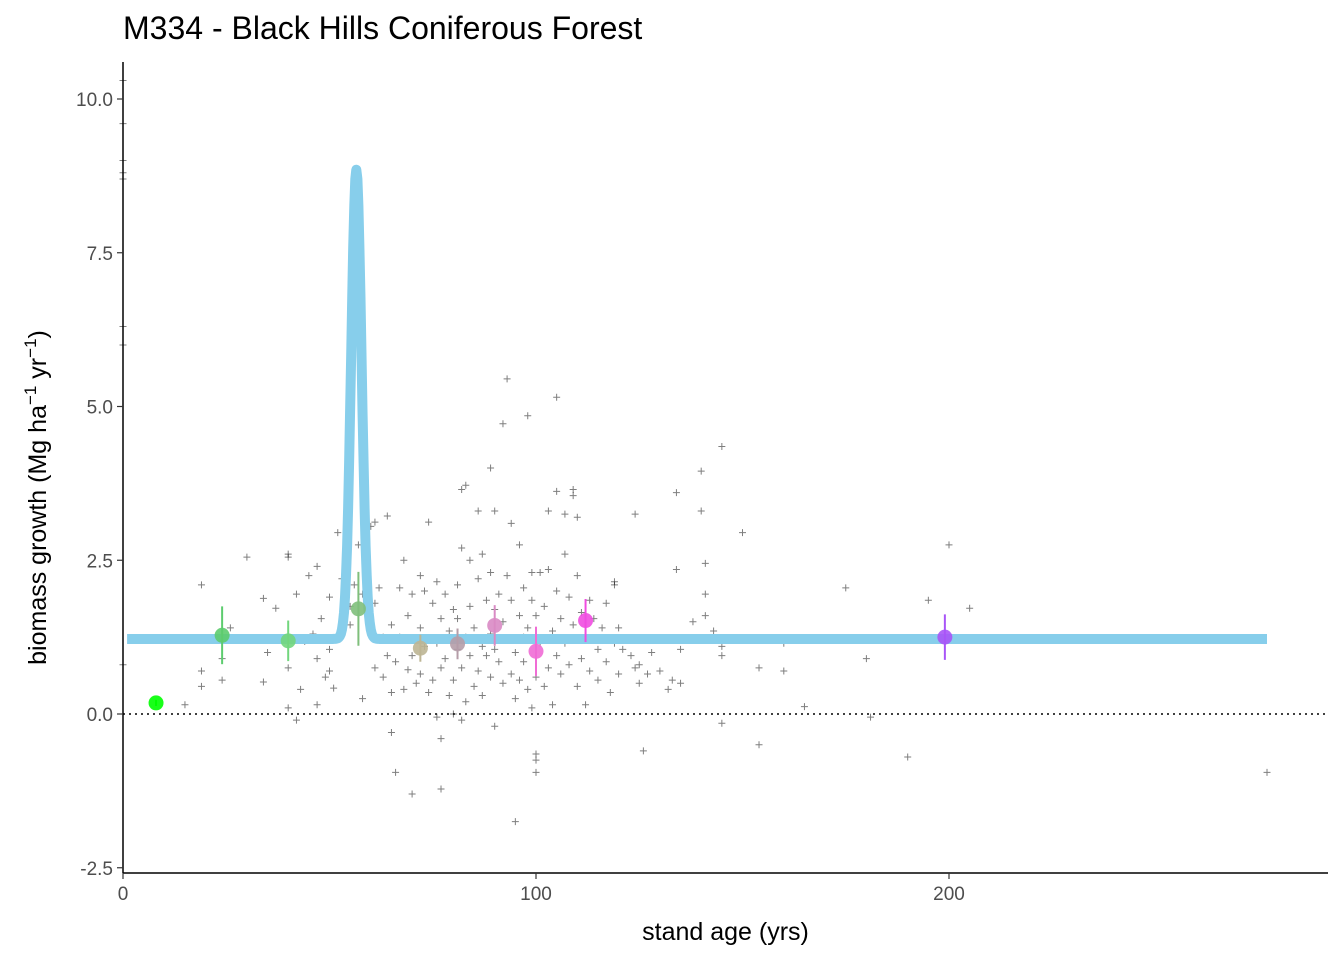  What do you see at coordinates (100, 715) in the screenshot?
I see `y-tick-label: 0.0` at bounding box center [100, 715].